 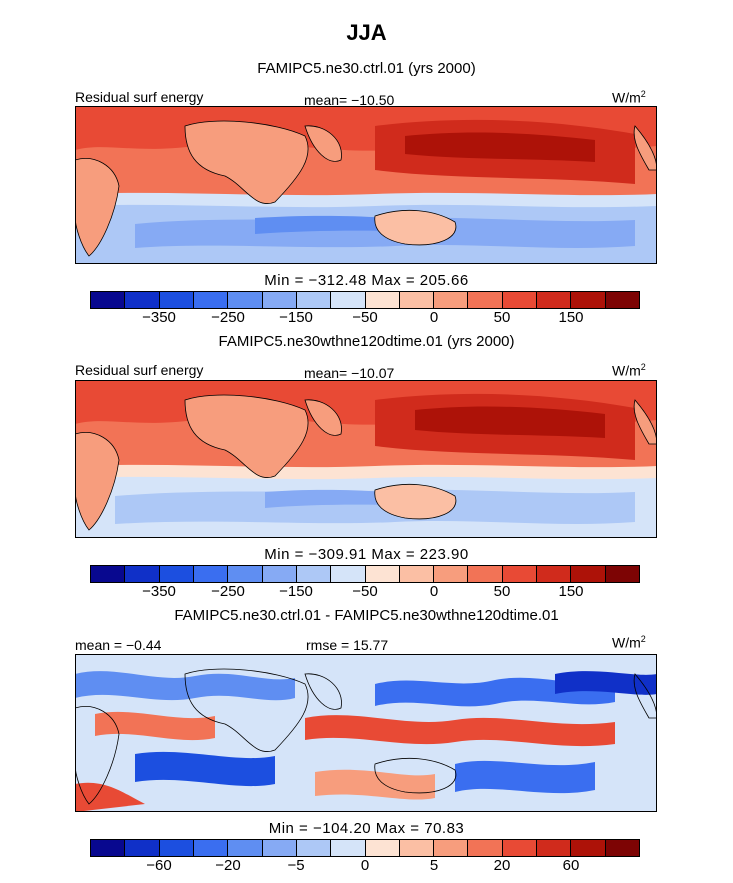 What do you see at coordinates (365, 865) in the screenshot?
I see `panel-3-tick: 0` at bounding box center [365, 865].